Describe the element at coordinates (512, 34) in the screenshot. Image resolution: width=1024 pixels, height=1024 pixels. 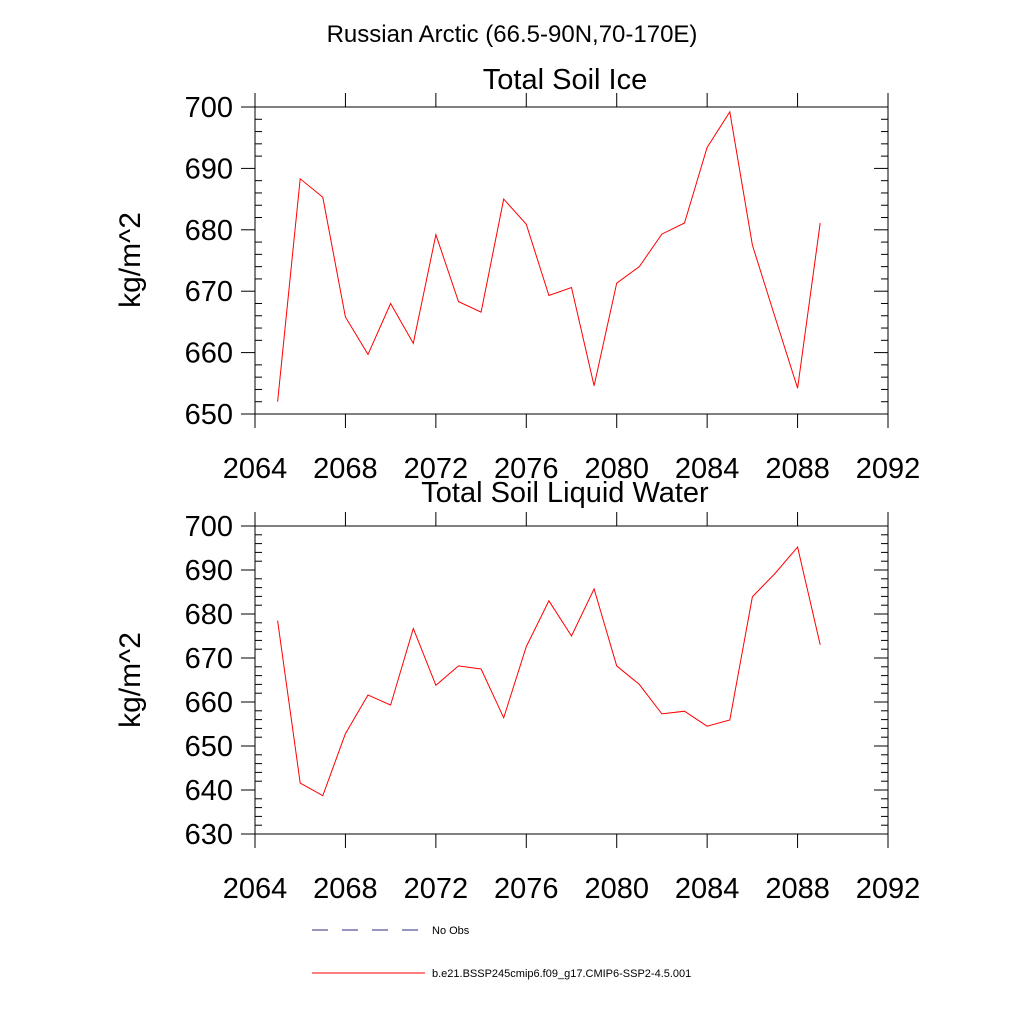
I see `figure-title: Russian Arctic (66.5-90N,70-170E)` at that location.